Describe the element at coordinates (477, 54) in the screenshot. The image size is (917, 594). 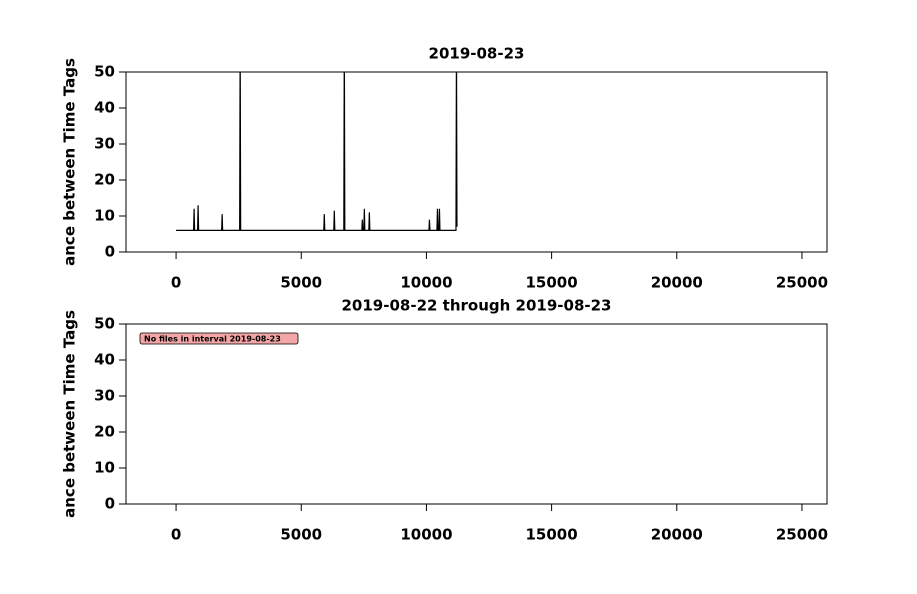
I see `chart-title: 2019-08-23` at that location.